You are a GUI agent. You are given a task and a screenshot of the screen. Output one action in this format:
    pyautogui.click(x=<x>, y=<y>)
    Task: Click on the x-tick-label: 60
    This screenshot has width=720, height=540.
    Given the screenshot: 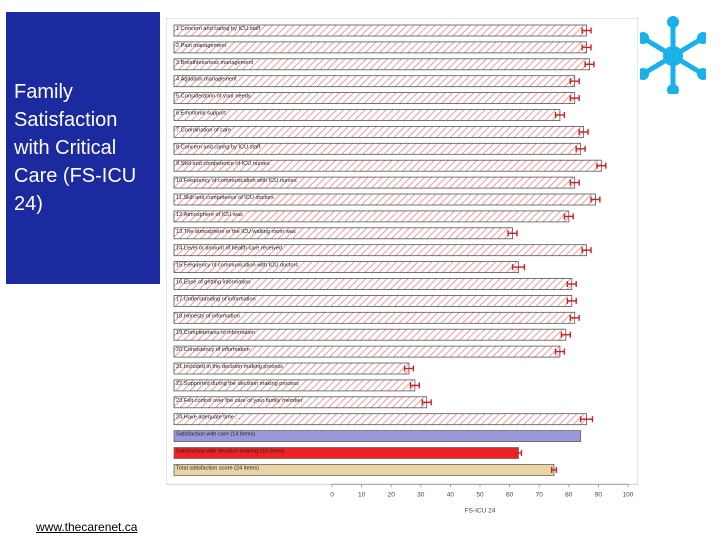 What is the action you would take?
    pyautogui.click(x=510, y=494)
    